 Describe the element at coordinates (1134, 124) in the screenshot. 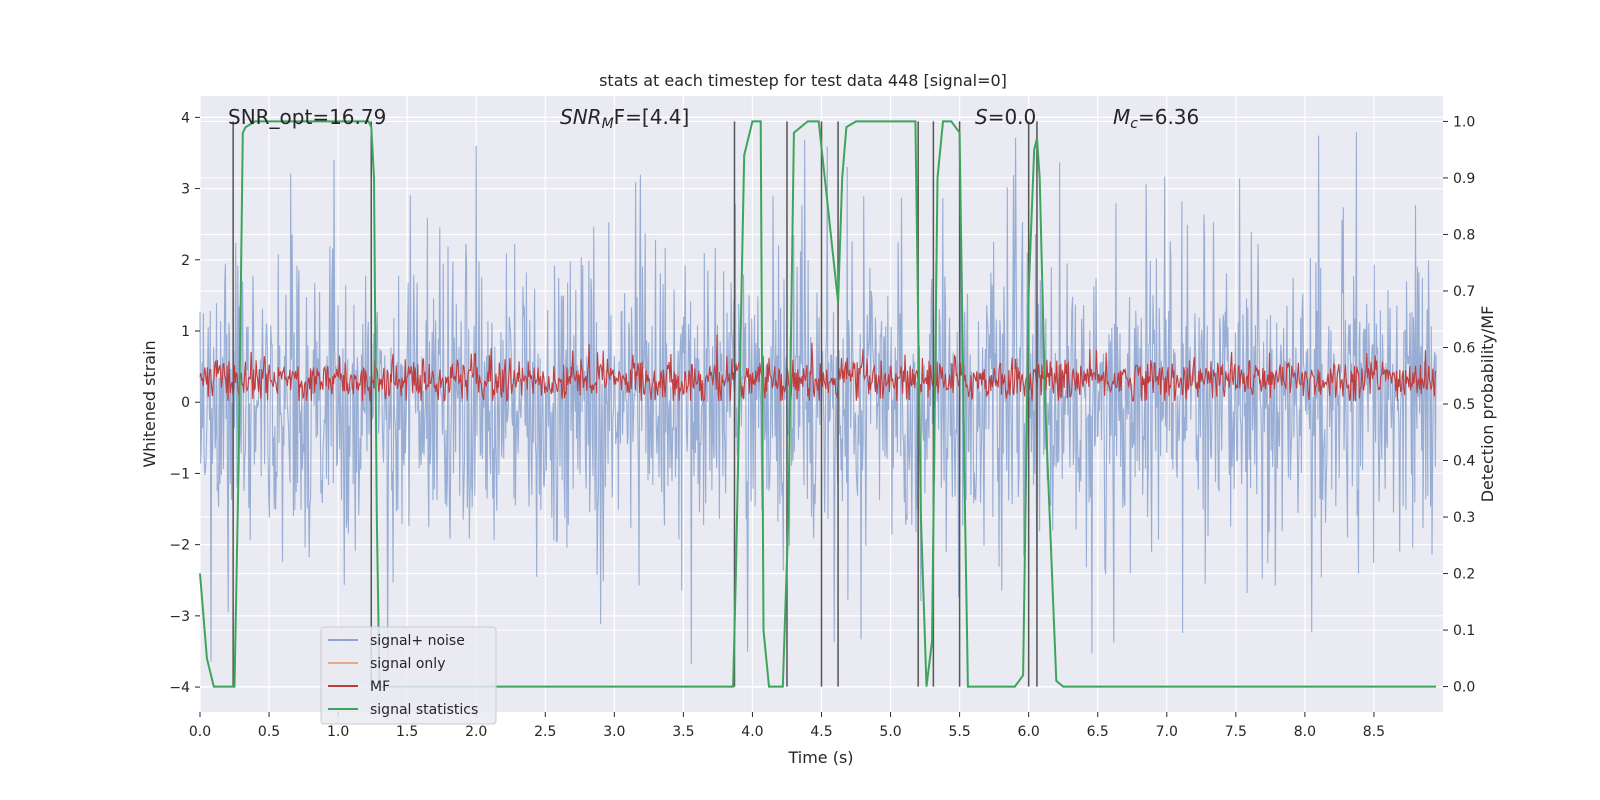

I see `annotation-mc-sub: c` at that location.